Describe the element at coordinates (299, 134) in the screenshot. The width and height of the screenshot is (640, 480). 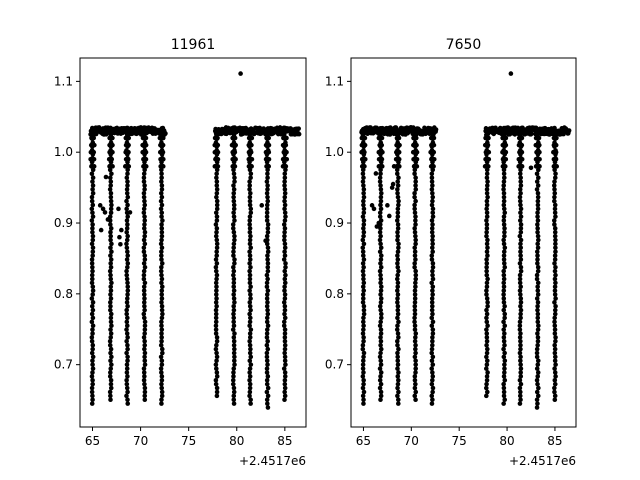
I see `data-point` at that location.